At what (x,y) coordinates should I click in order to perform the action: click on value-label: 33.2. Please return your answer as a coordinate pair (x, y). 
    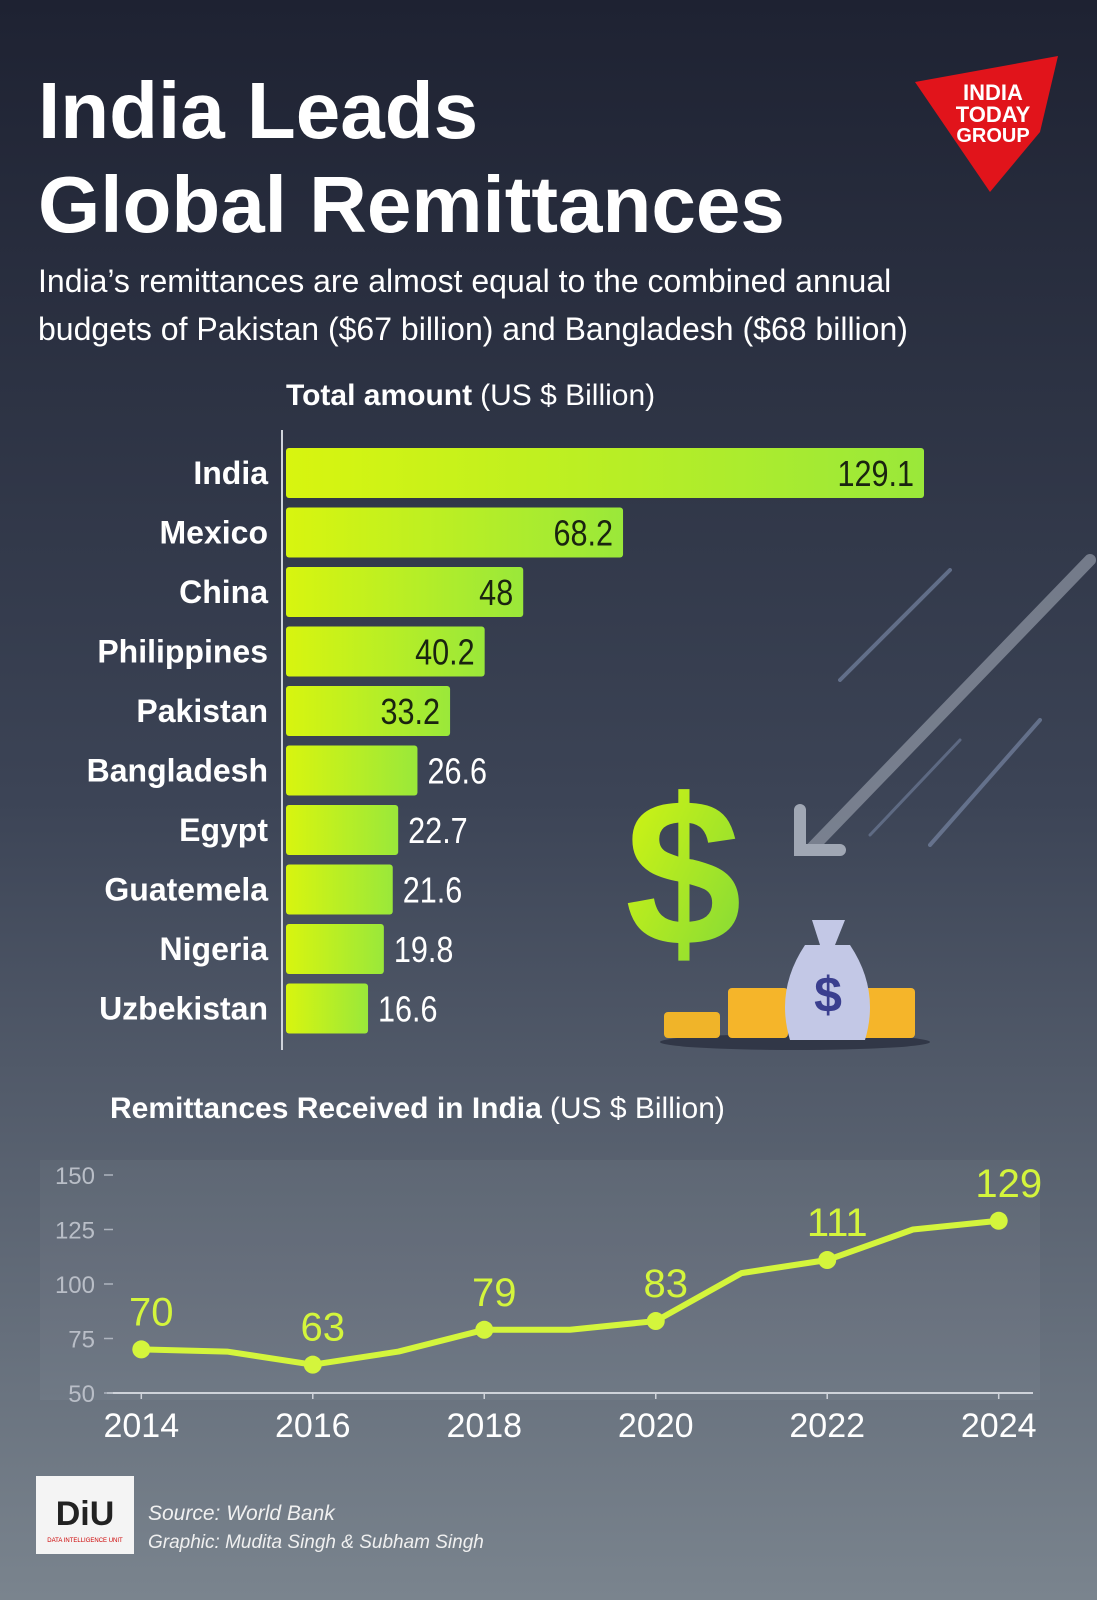
    Looking at the image, I should click on (411, 713).